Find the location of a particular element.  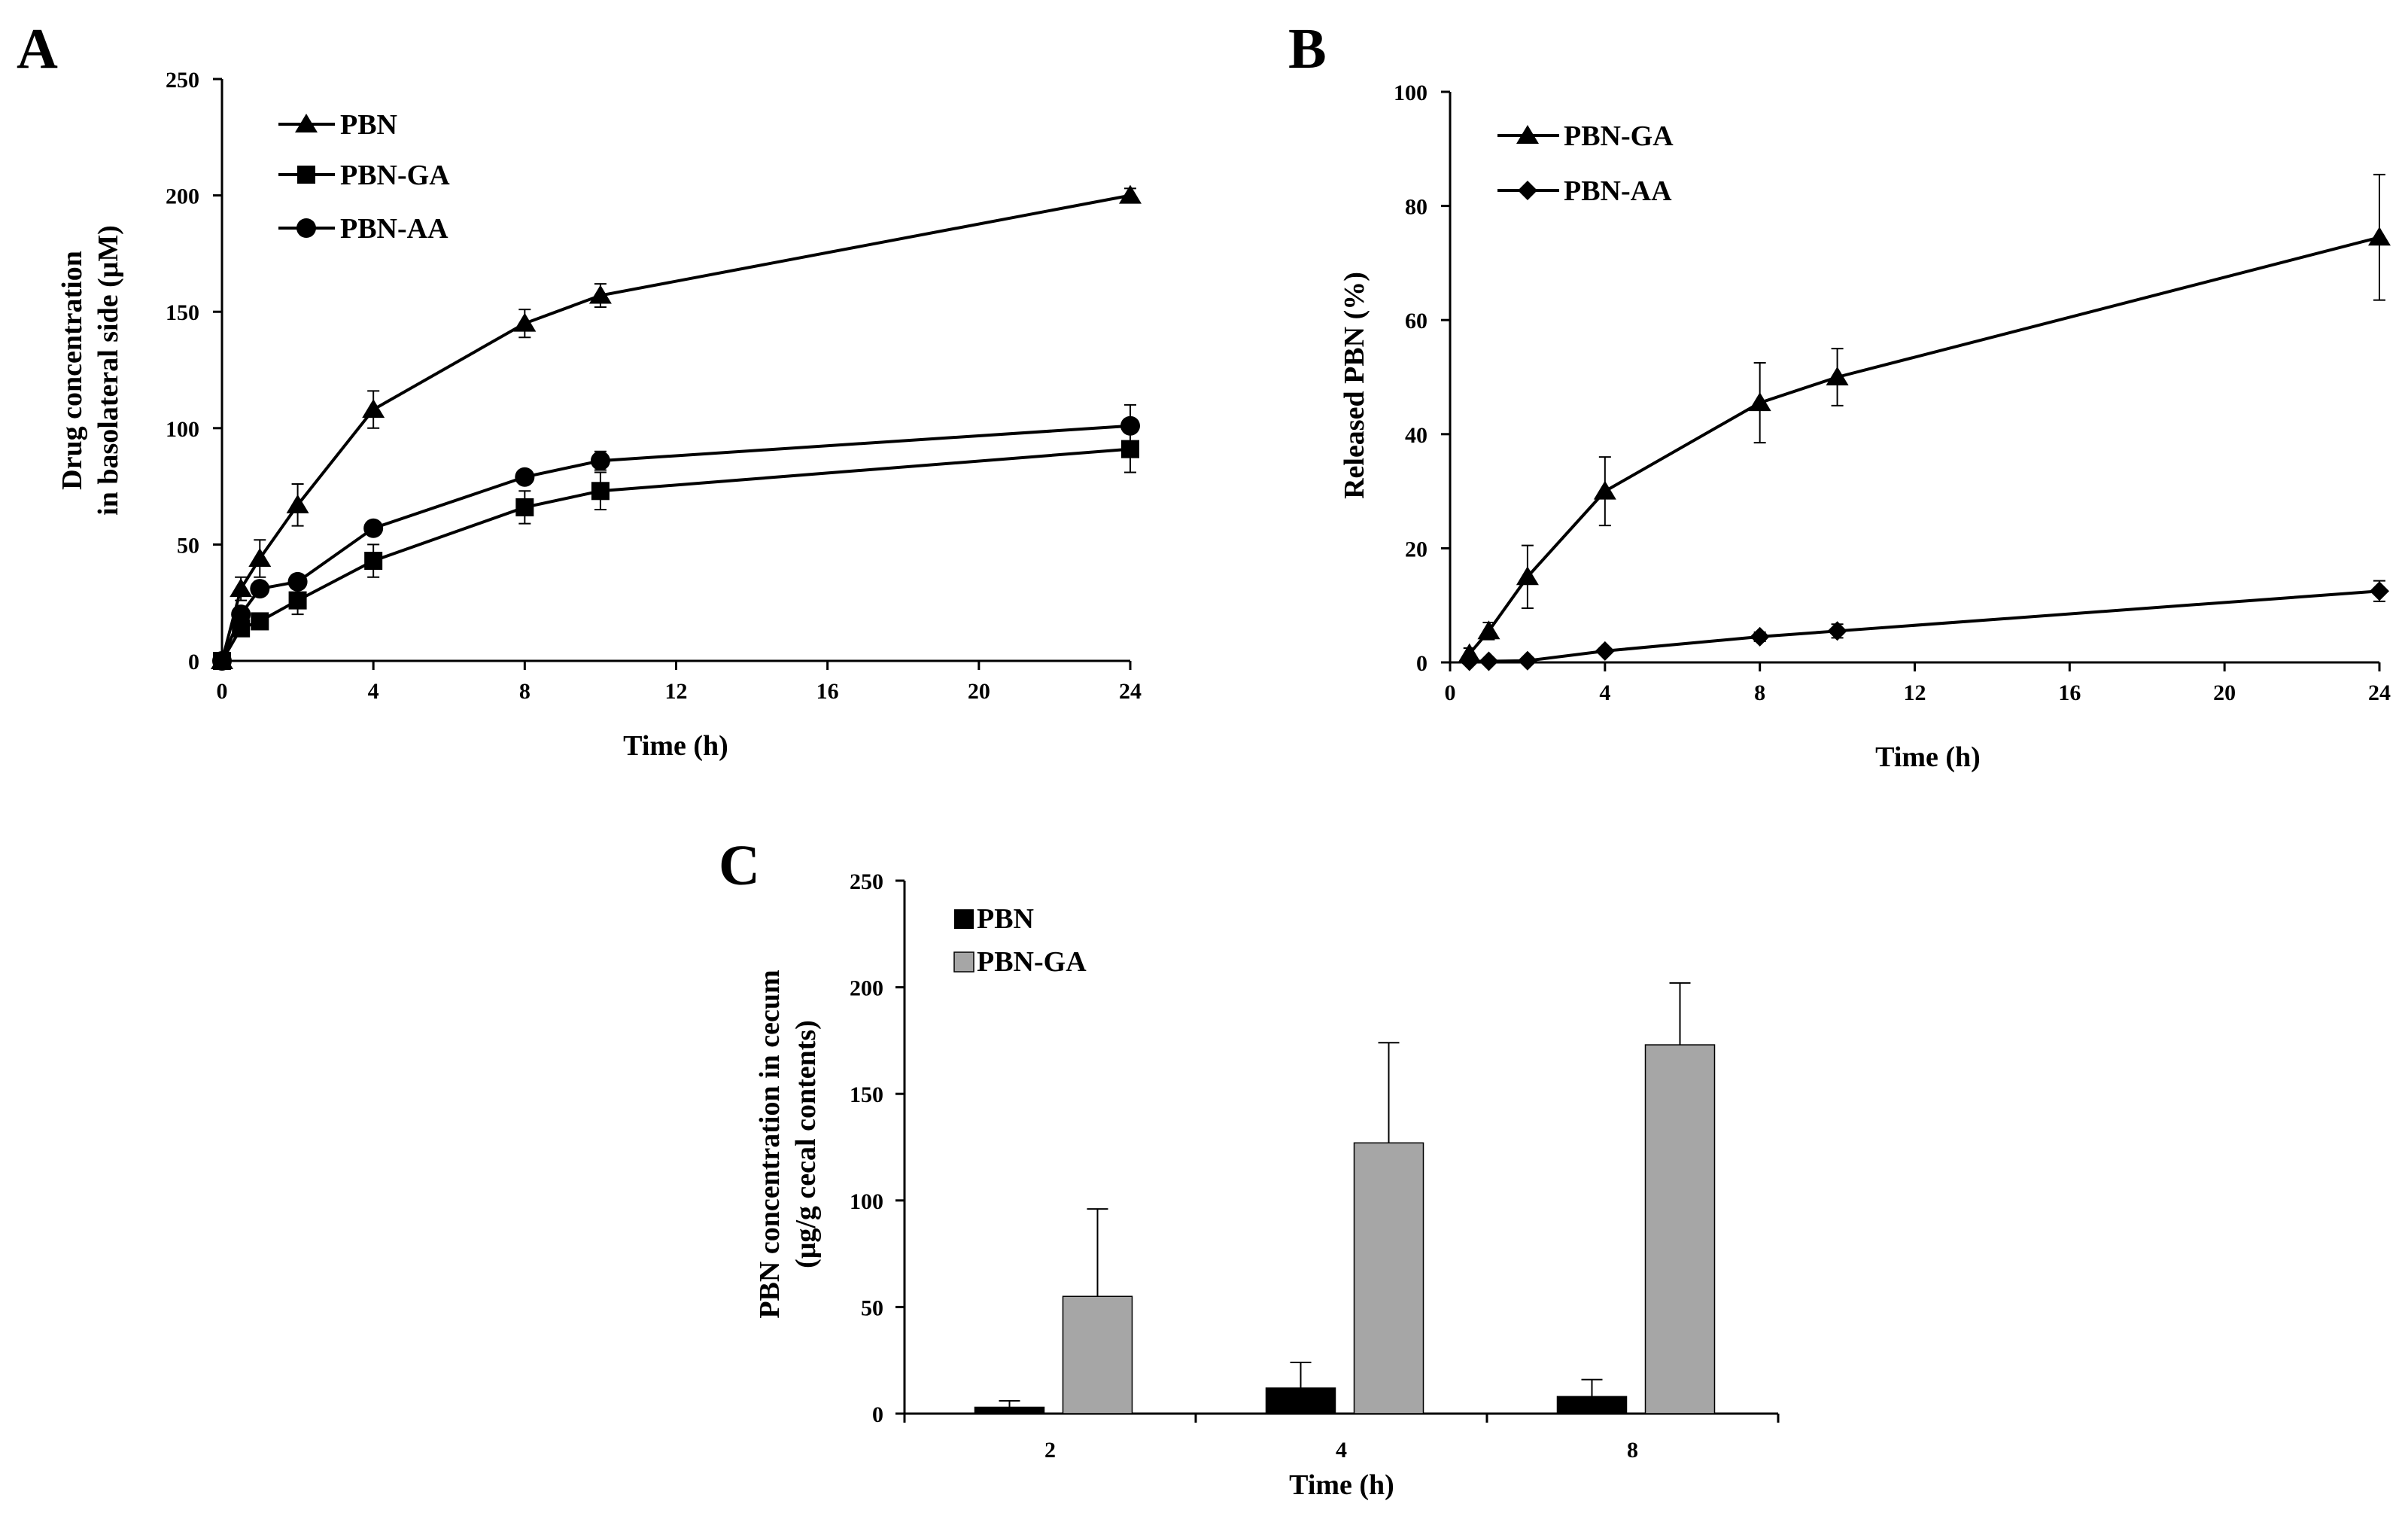

panel-b-y-tick-label-80: 80 is located at coordinates (1416, 207).